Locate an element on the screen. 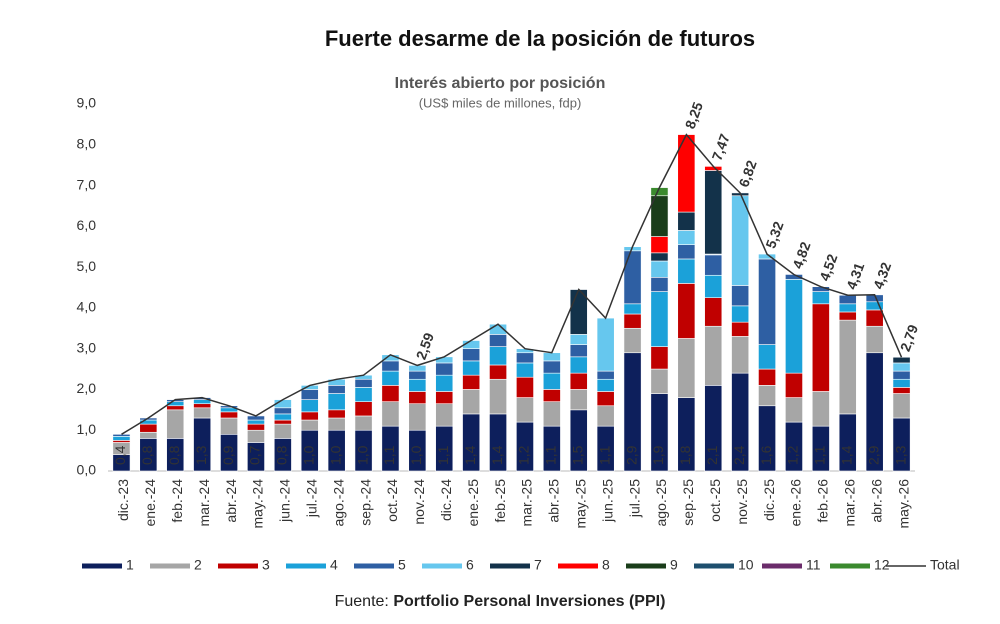  x-tick-label: ago.-25 is located at coordinates (661, 503).